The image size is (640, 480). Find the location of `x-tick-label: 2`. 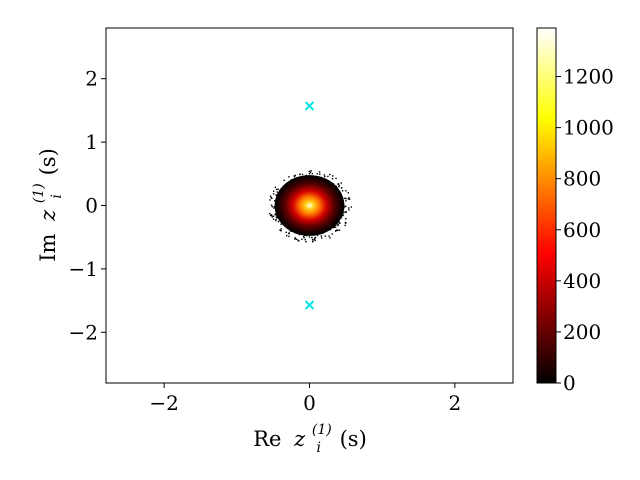

x-tick-label: 2 is located at coordinates (454, 403).